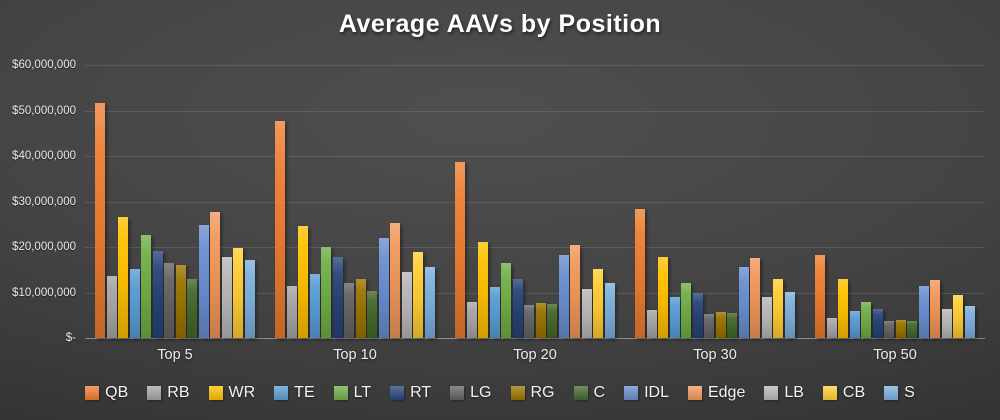 This screenshot has height=420, width=1000. What do you see at coordinates (794, 392) in the screenshot?
I see `legend-label-lb: LB` at bounding box center [794, 392].